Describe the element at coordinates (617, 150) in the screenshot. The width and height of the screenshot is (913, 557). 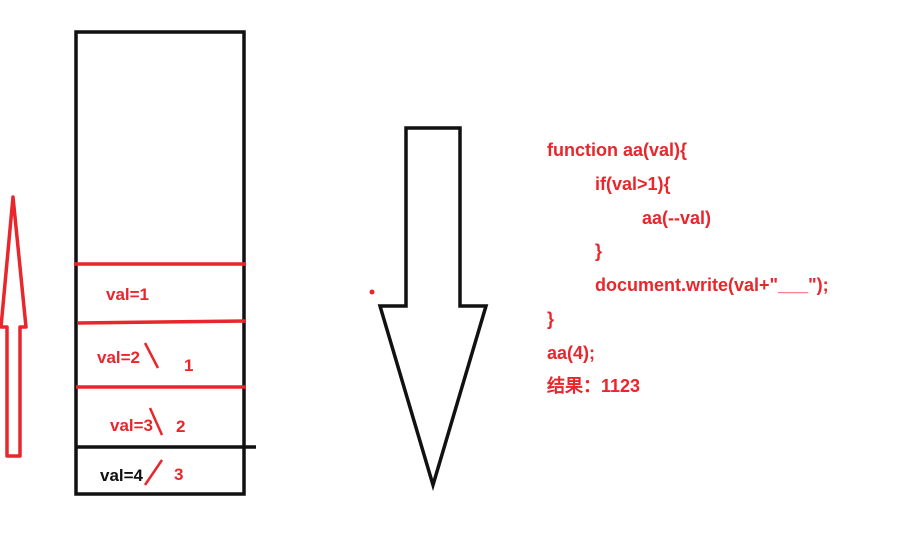
I see `code-line: function aa(val){` at that location.